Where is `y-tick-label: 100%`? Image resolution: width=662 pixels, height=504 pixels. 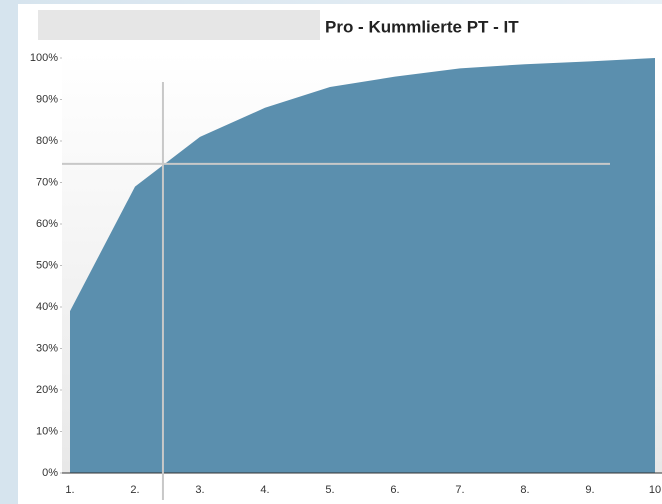
y-tick-label: 100% is located at coordinates (44, 58).